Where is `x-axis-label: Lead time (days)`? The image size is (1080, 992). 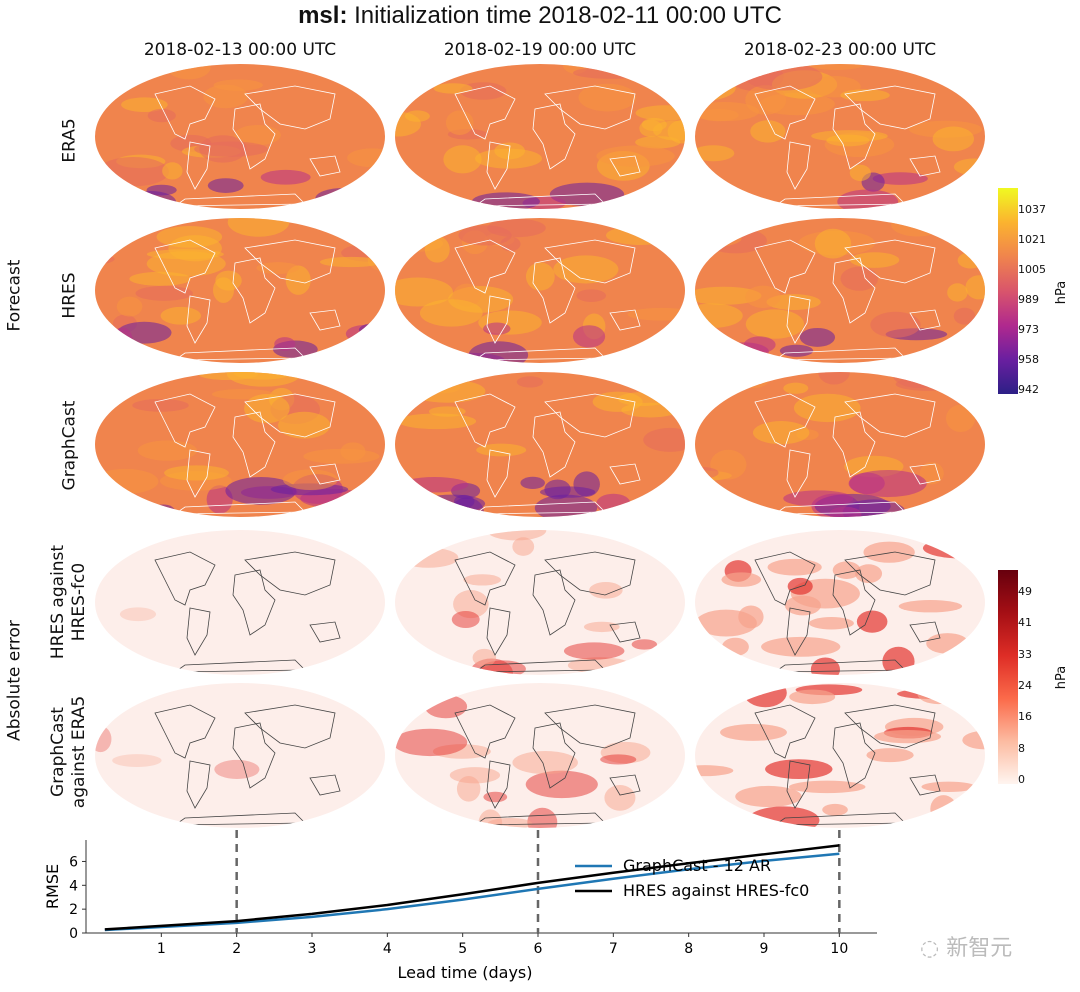 x-axis-label: Lead time (days) is located at coordinates (464, 972).